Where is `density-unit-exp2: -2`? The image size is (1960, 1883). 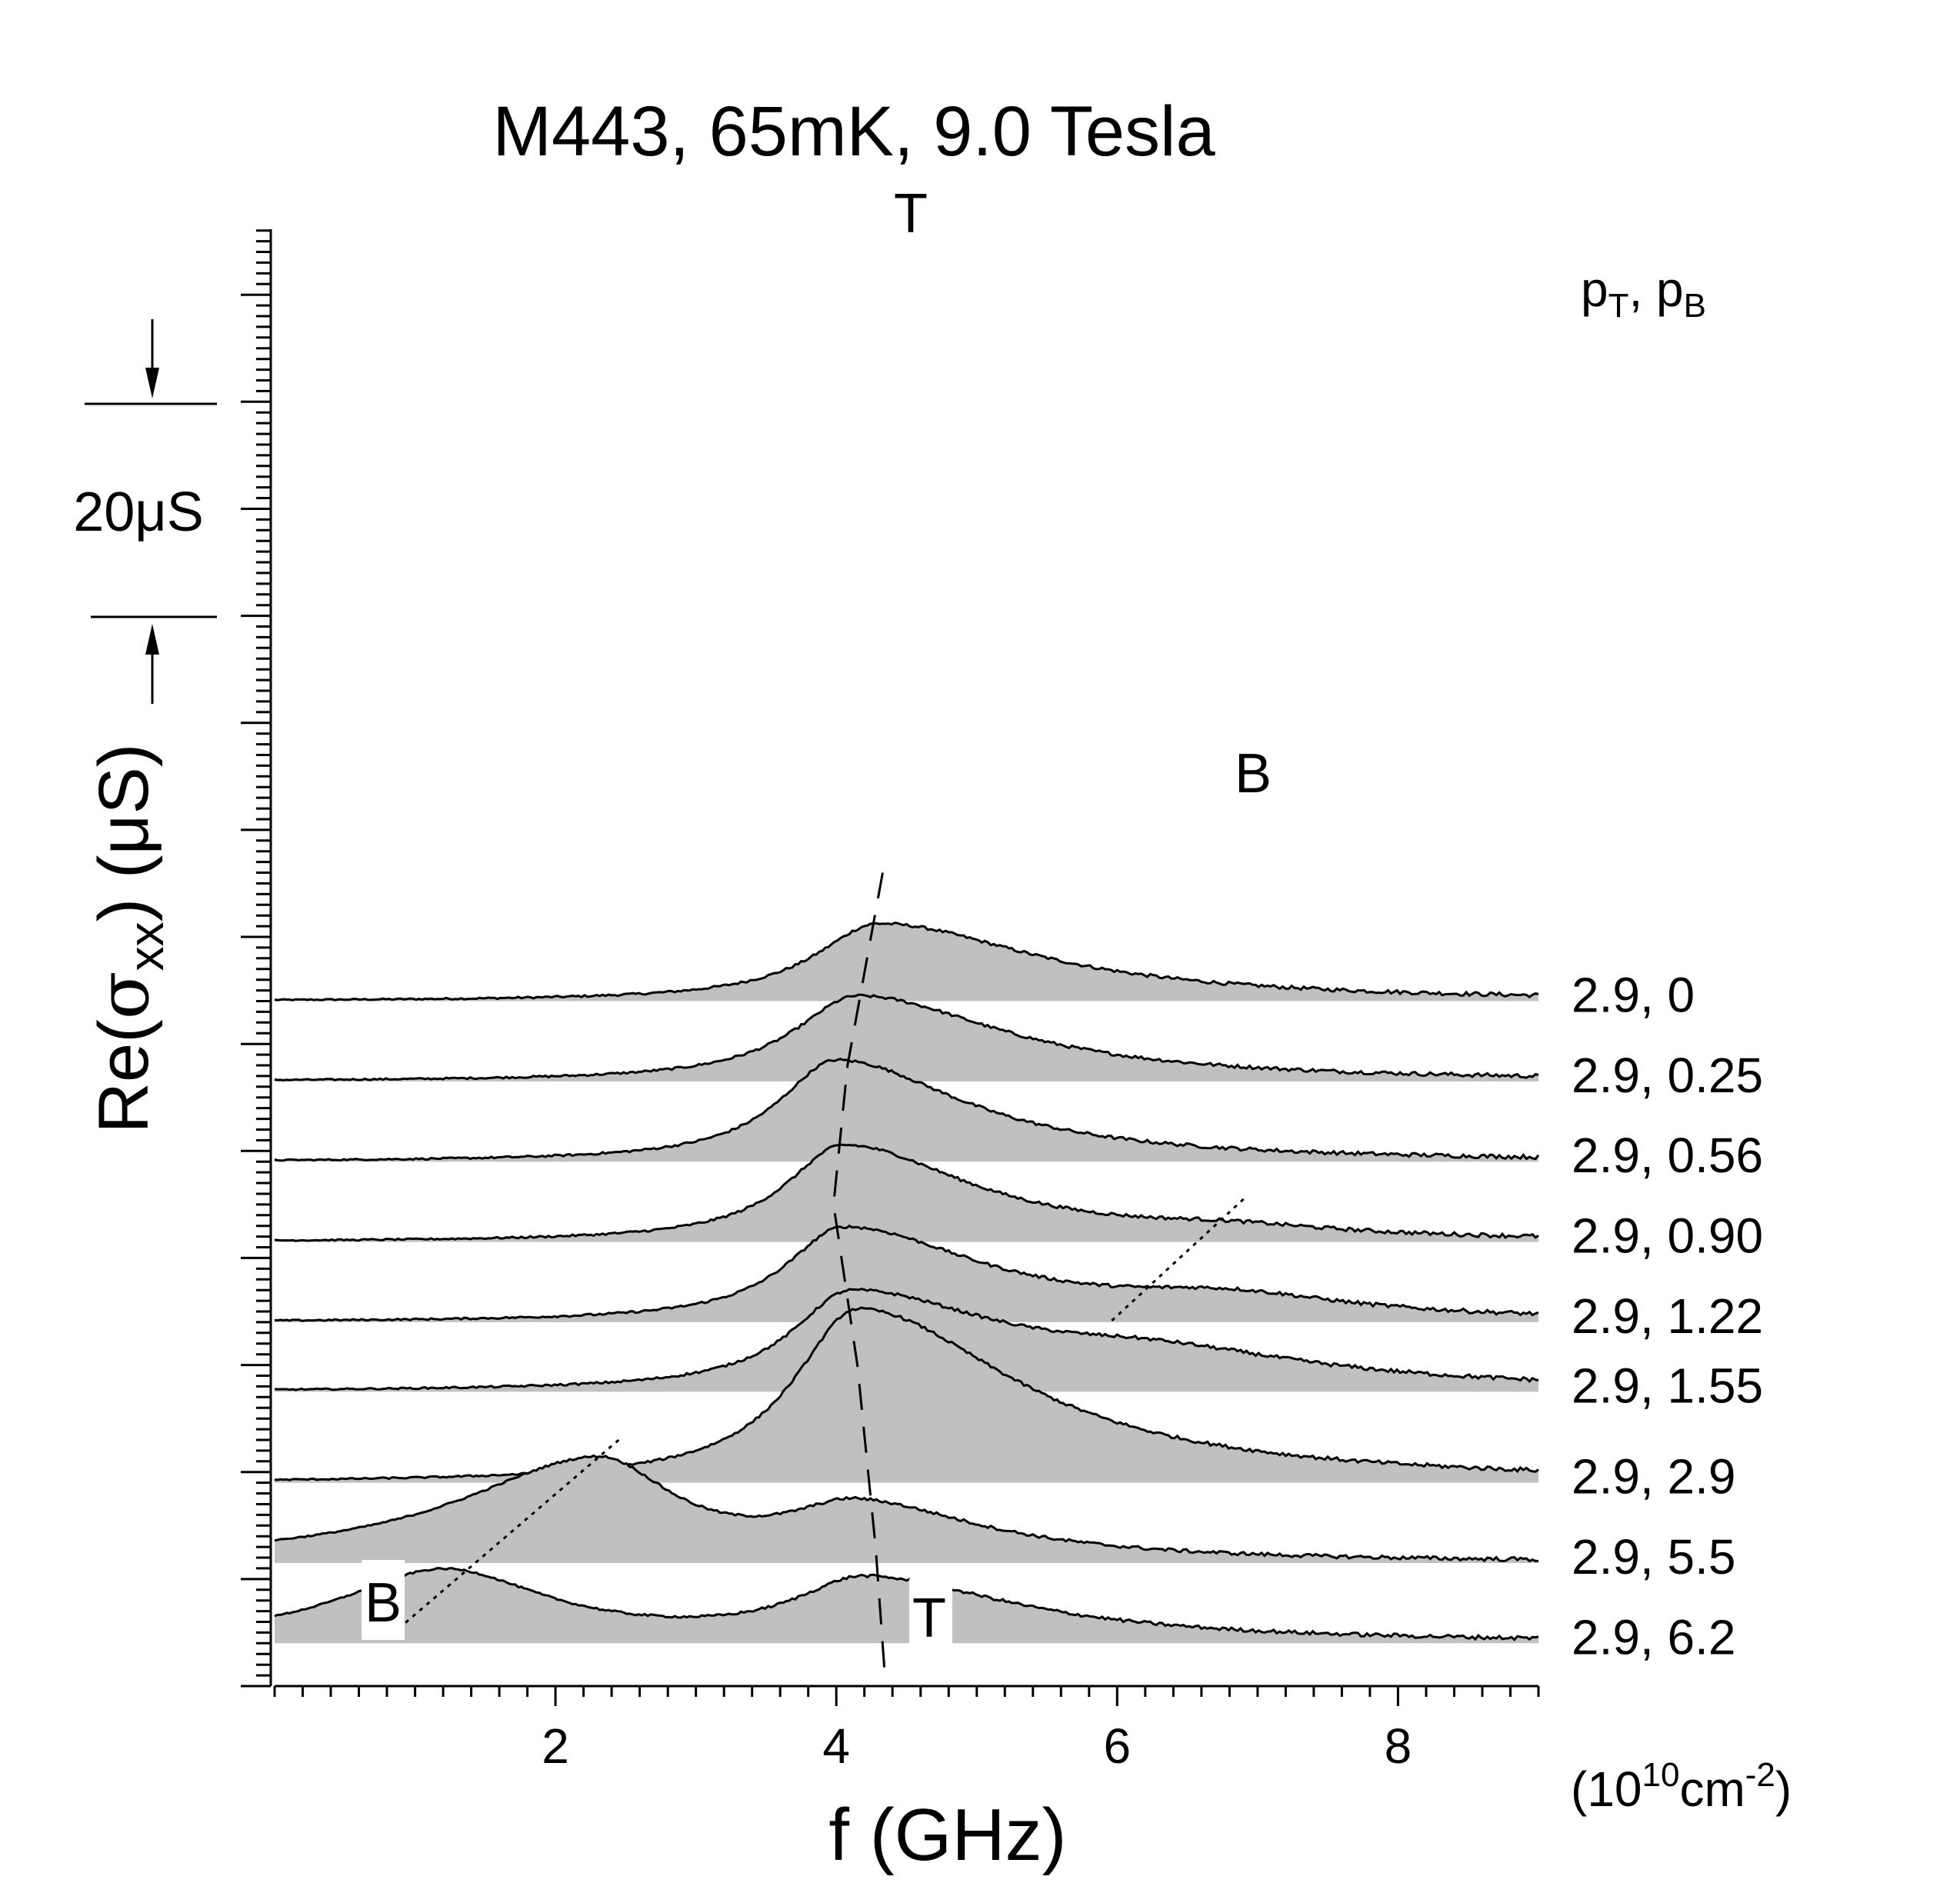 density-unit-exp2: -2 is located at coordinates (1760, 1775).